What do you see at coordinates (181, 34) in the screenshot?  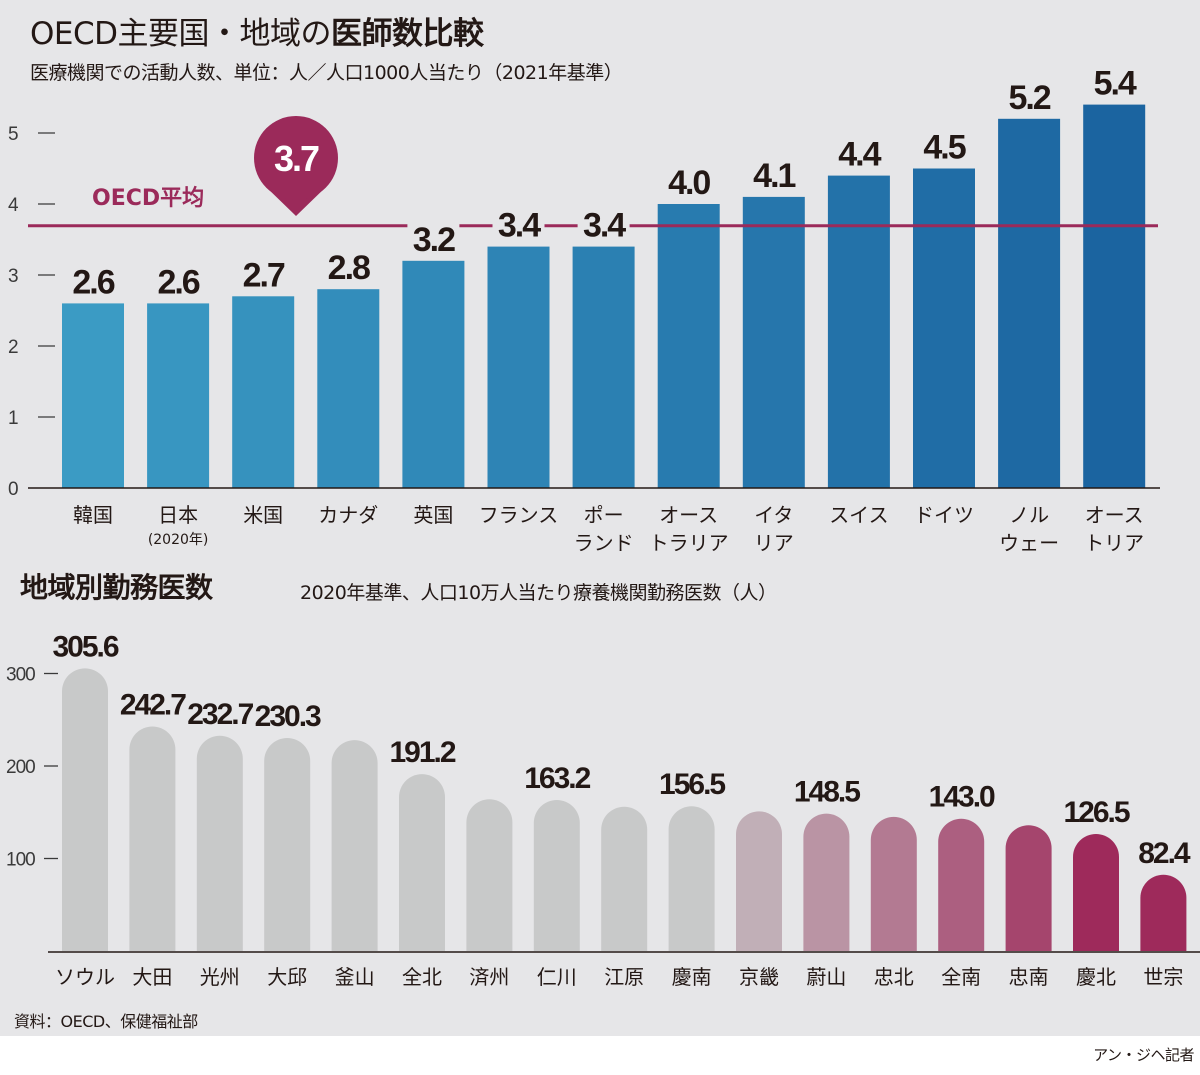 I see `title-regular: OECD主要国・地域の` at bounding box center [181, 34].